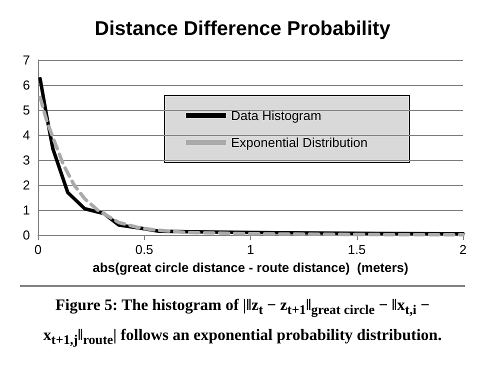  Describe the element at coordinates (38, 249) in the screenshot. I see `x-tick-label: 0` at that location.